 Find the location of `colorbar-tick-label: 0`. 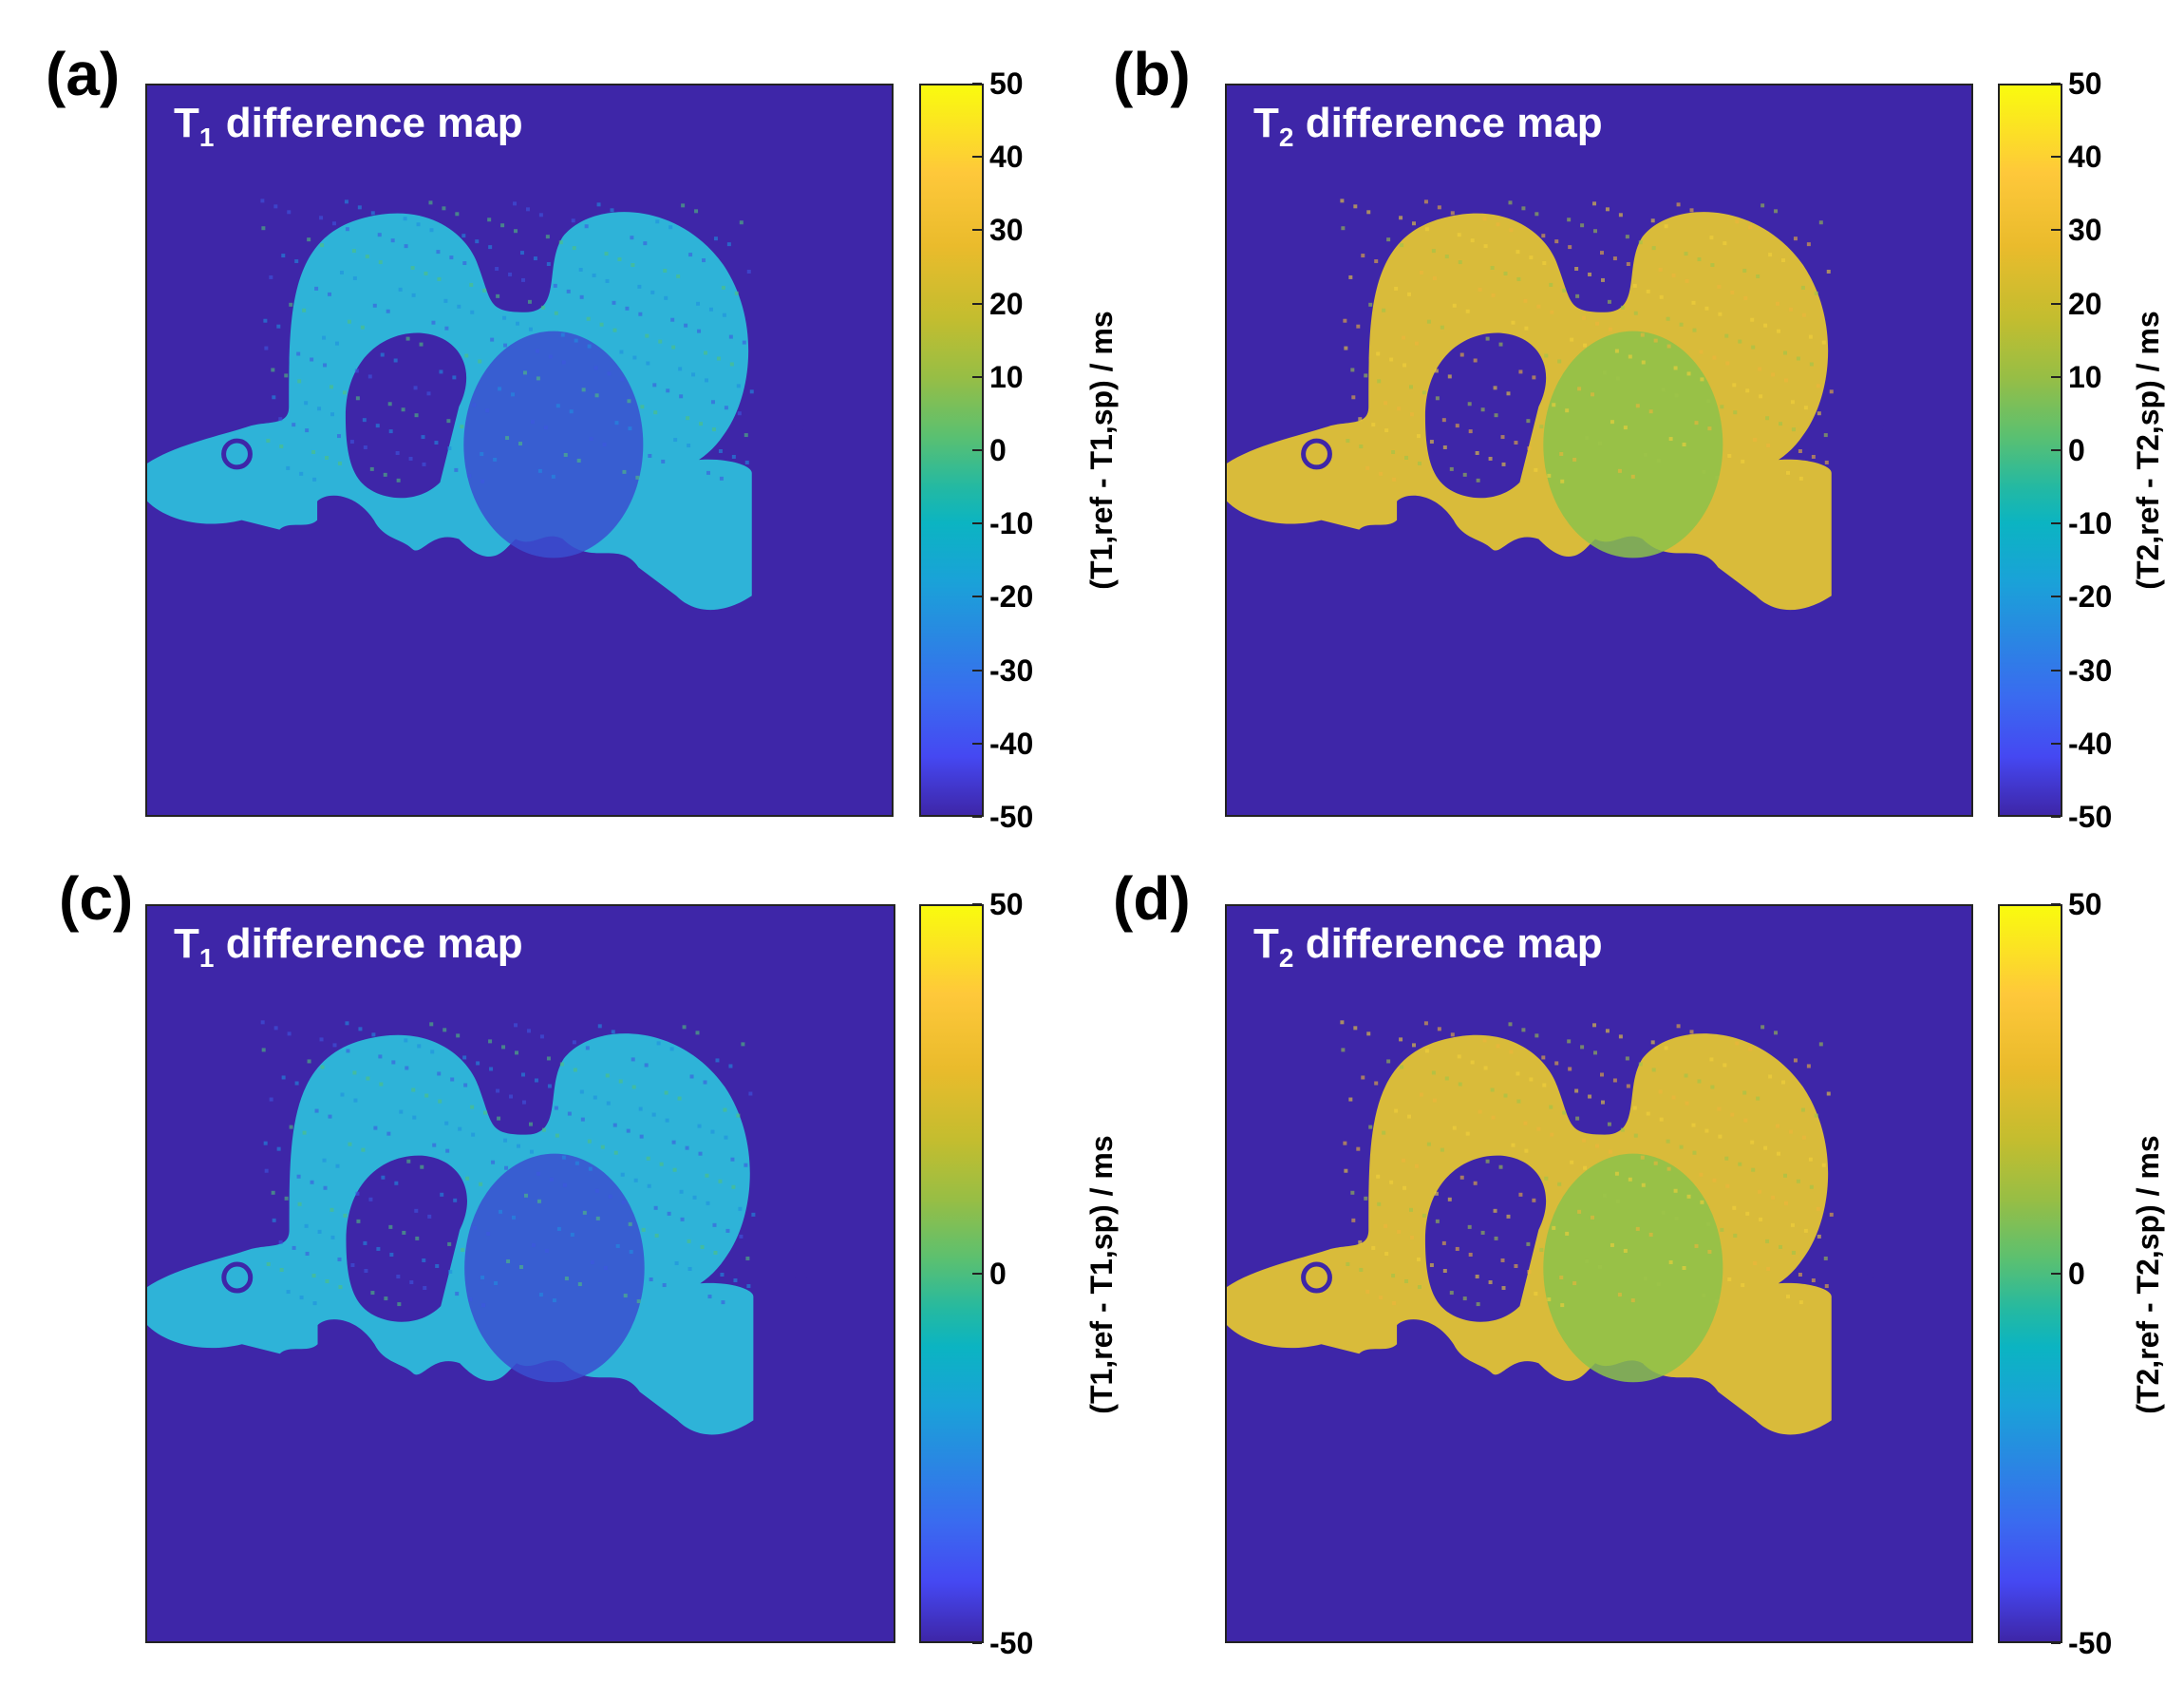

colorbar-tick-label: 0 is located at coordinates (2076, 450).